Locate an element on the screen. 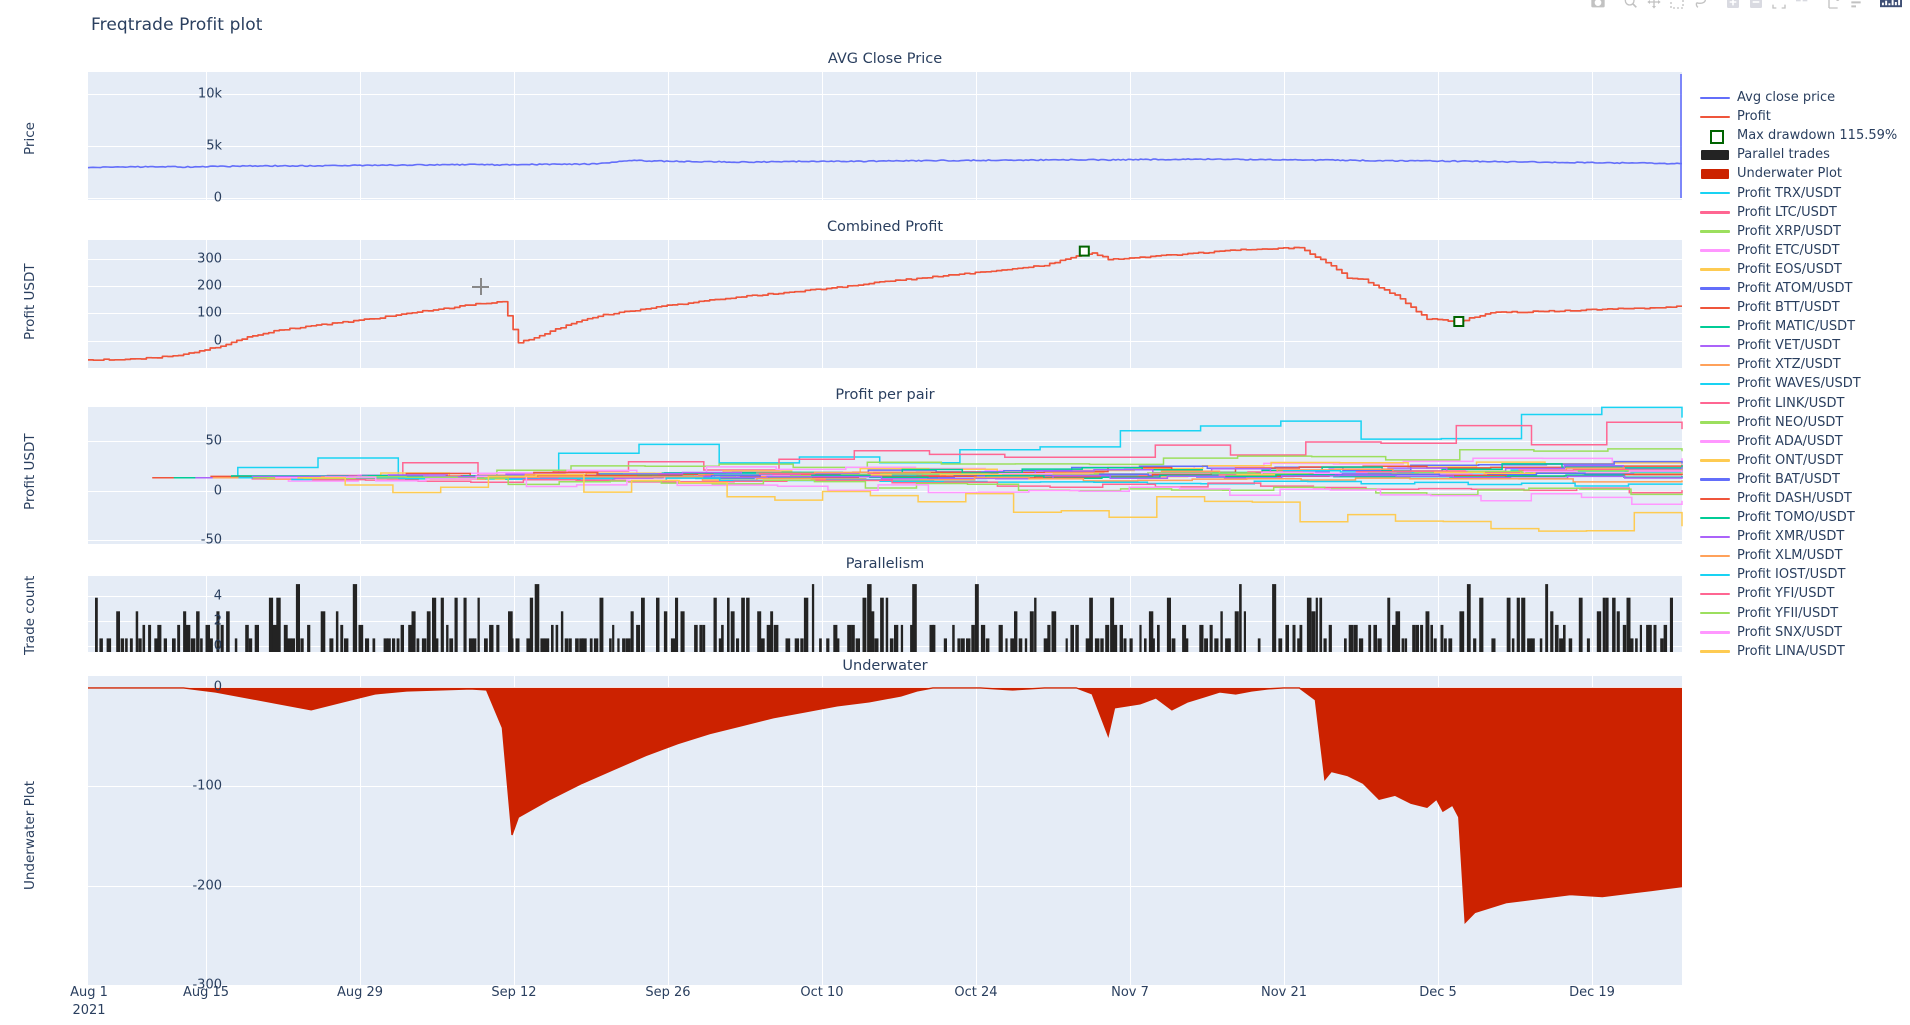 The height and width of the screenshot is (1025, 1910). legend-item: Parallel trades is located at coordinates (1804, 154).